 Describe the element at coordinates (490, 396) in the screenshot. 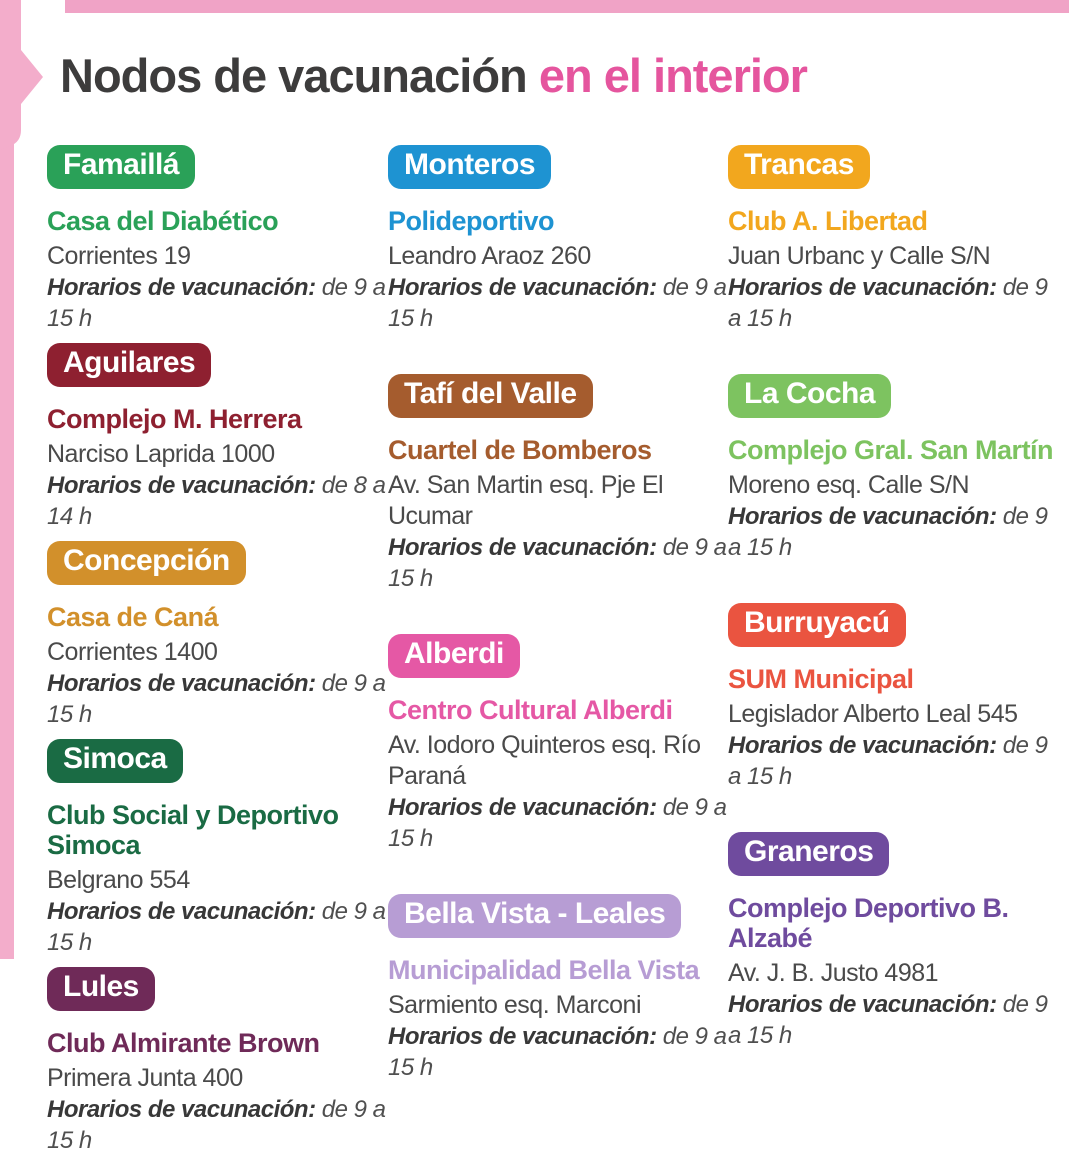

I see `town-badge: Tafí del Valle` at that location.